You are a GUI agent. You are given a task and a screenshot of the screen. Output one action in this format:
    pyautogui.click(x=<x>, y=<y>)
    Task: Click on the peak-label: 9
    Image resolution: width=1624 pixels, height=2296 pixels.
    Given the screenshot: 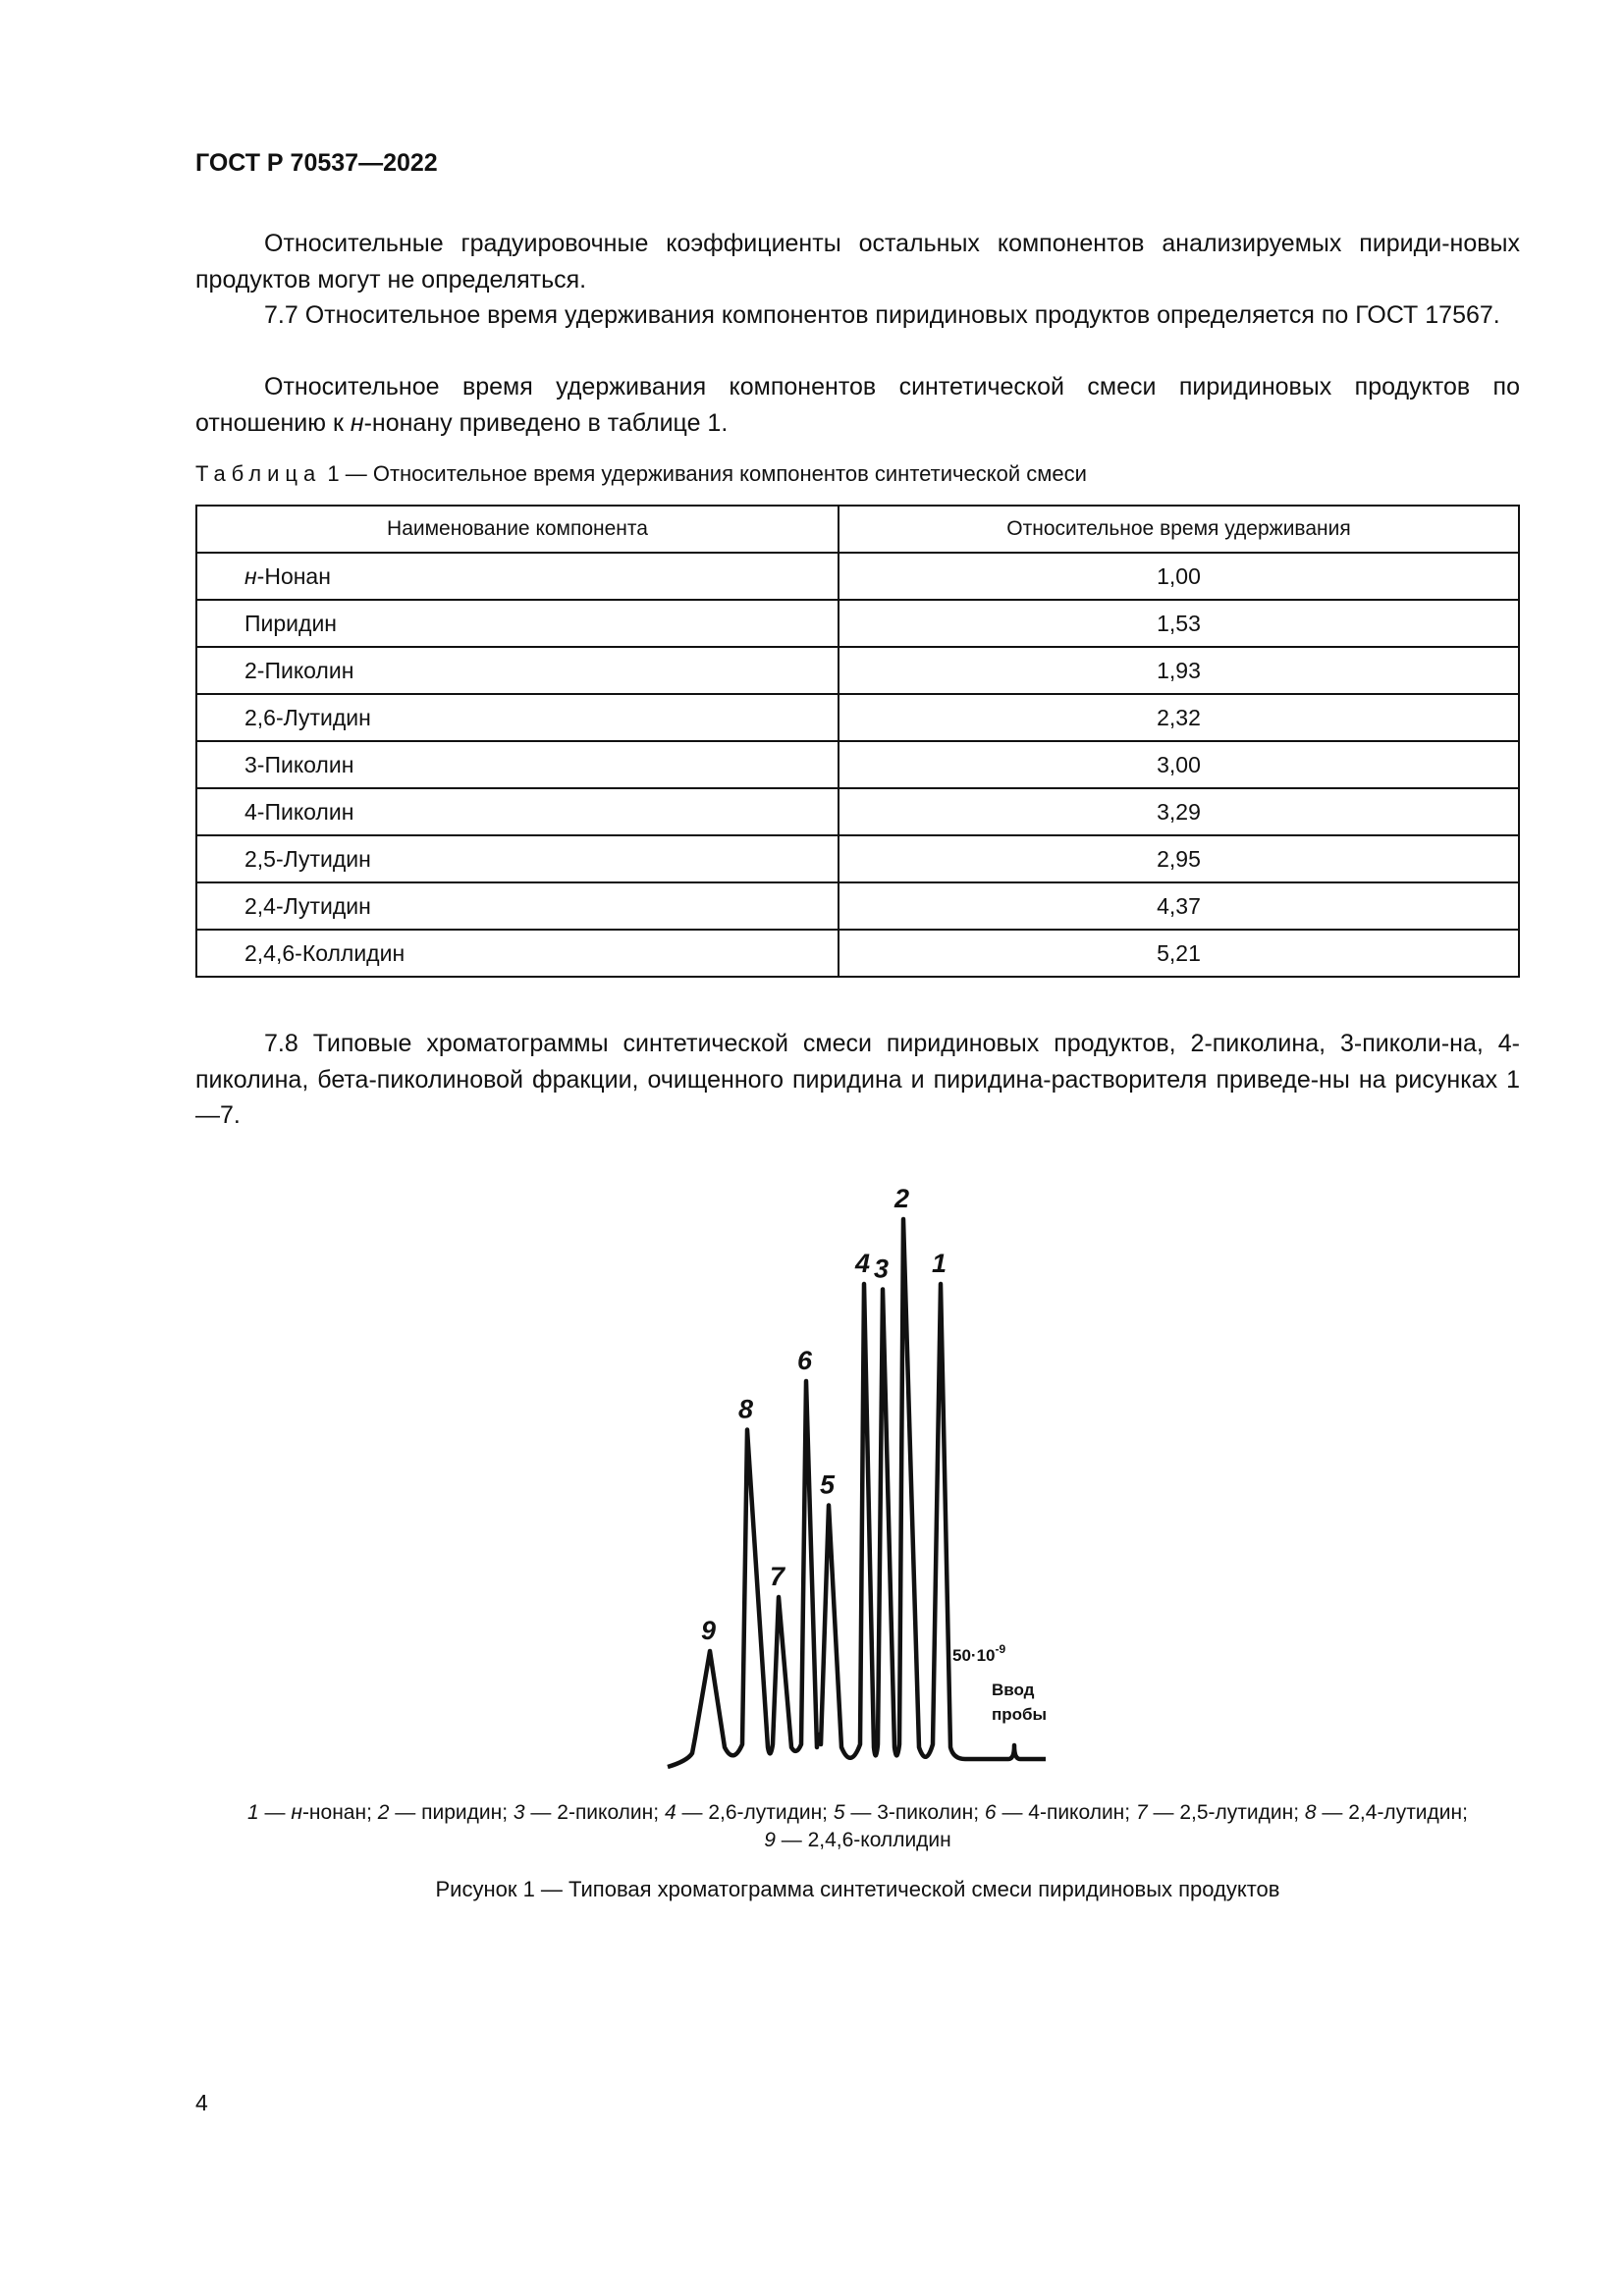 What is the action you would take?
    pyautogui.click(x=708, y=1630)
    